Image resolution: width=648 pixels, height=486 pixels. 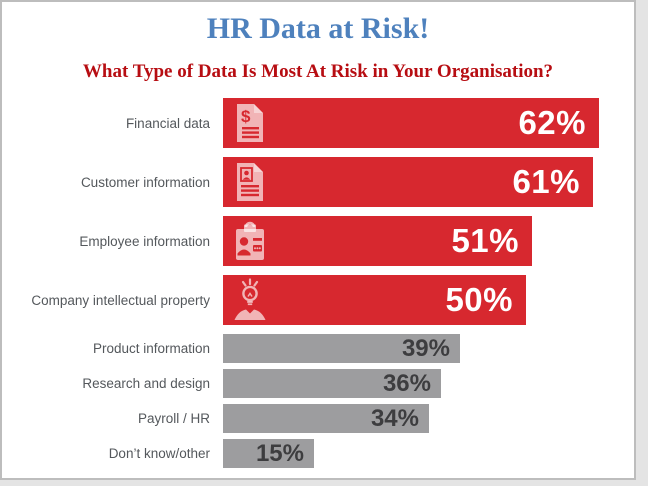 I want to click on bar-don-t-know-other: 15%, so click(x=268, y=453).